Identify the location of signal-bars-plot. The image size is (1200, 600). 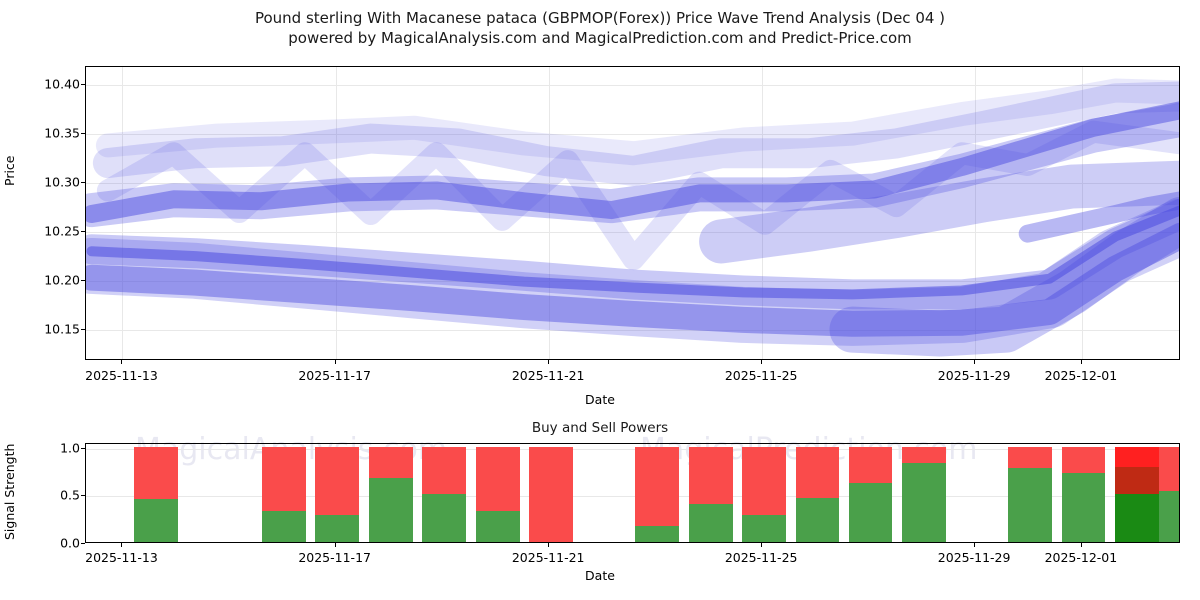
(632, 493).